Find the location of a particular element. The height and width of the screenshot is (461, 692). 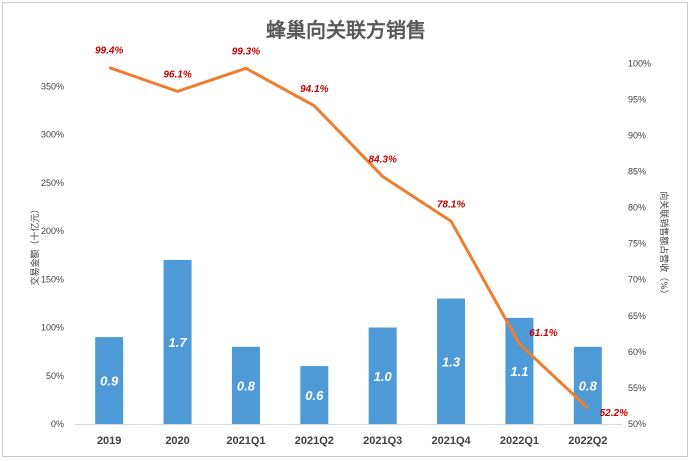

bar-data-label: 0.9 is located at coordinates (109, 381).